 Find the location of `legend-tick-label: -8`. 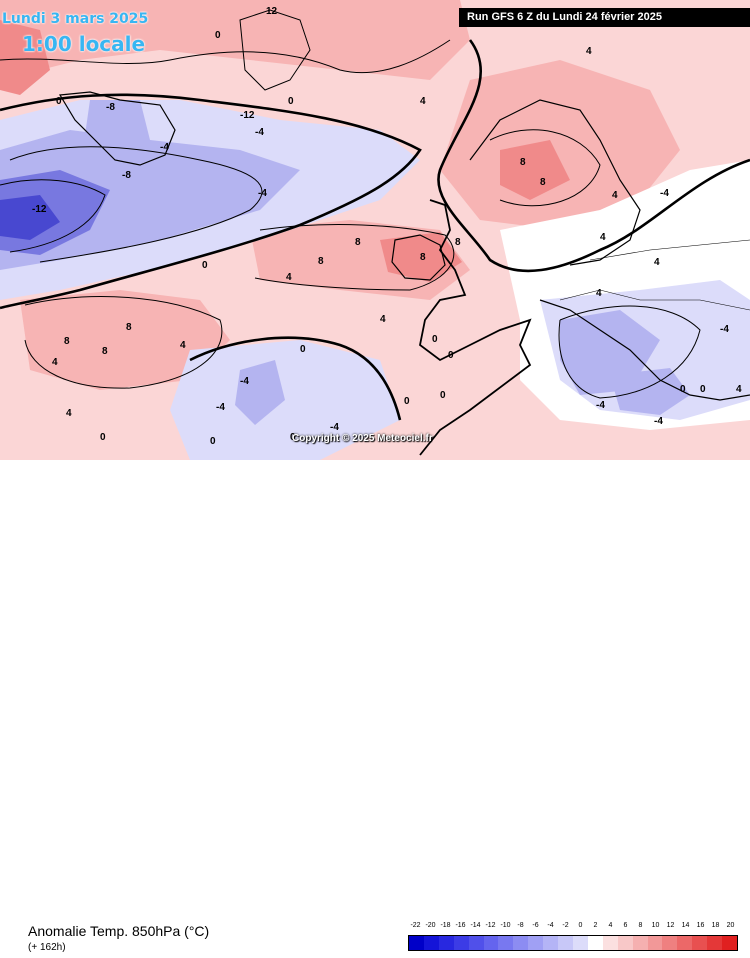

legend-tick-label: -8 is located at coordinates (520, 925).